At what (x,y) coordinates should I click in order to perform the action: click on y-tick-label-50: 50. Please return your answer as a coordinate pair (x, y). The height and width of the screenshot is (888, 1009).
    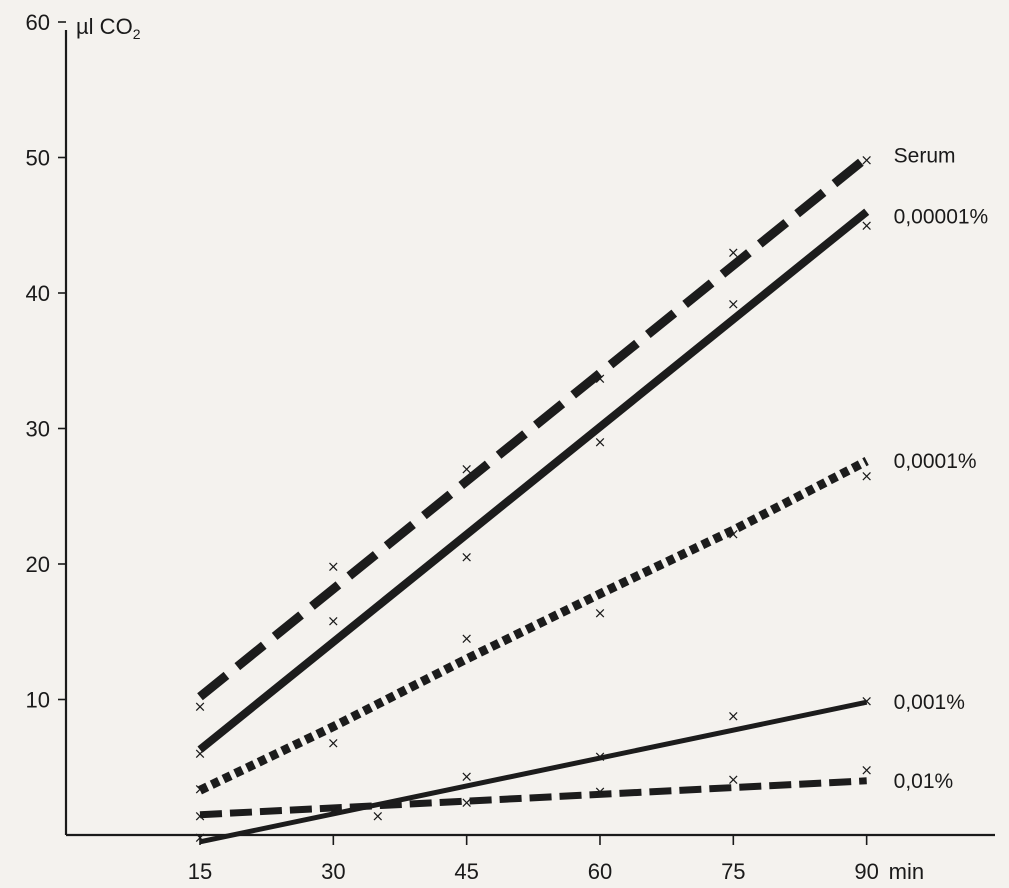
    Looking at the image, I should click on (38, 158).